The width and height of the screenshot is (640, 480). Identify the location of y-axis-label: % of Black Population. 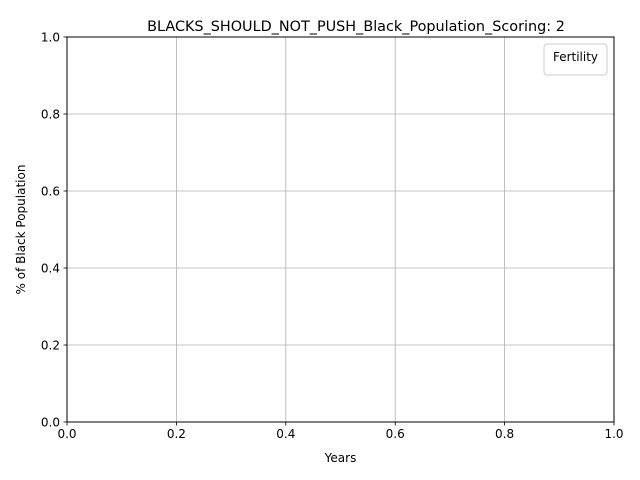
(21, 230).